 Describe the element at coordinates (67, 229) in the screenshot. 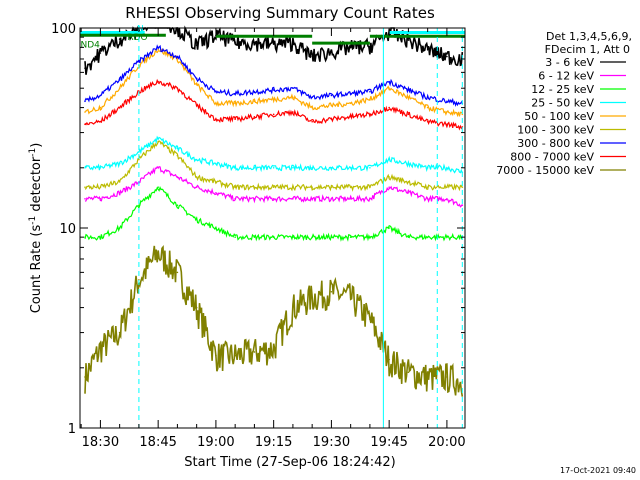

I see `y-tick-label: 10` at that location.